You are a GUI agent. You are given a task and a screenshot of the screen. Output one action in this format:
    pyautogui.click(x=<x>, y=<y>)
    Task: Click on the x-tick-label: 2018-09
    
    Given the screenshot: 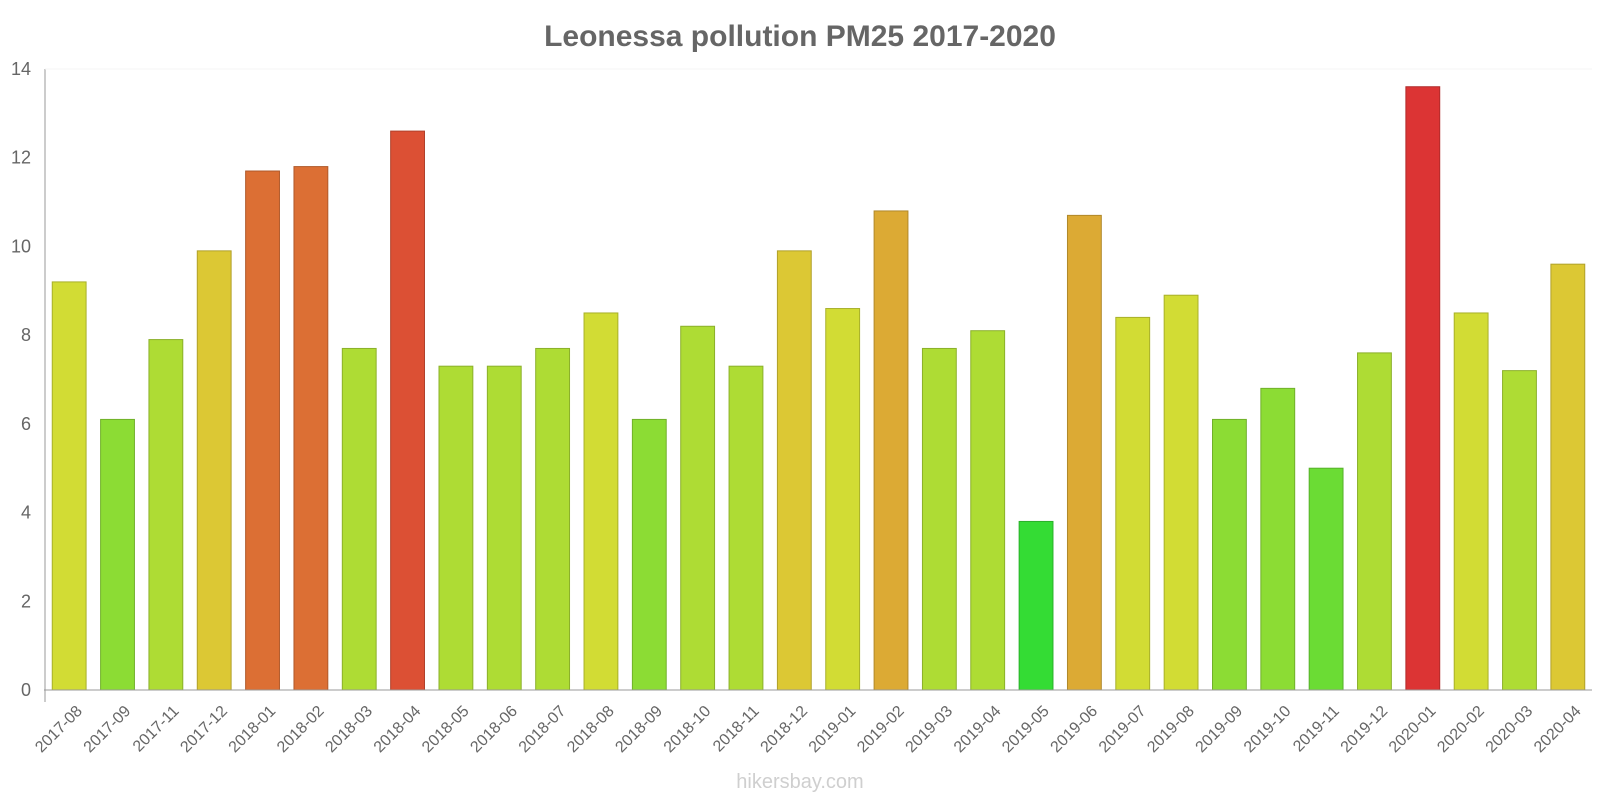 What is the action you would take?
    pyautogui.click(x=640, y=730)
    